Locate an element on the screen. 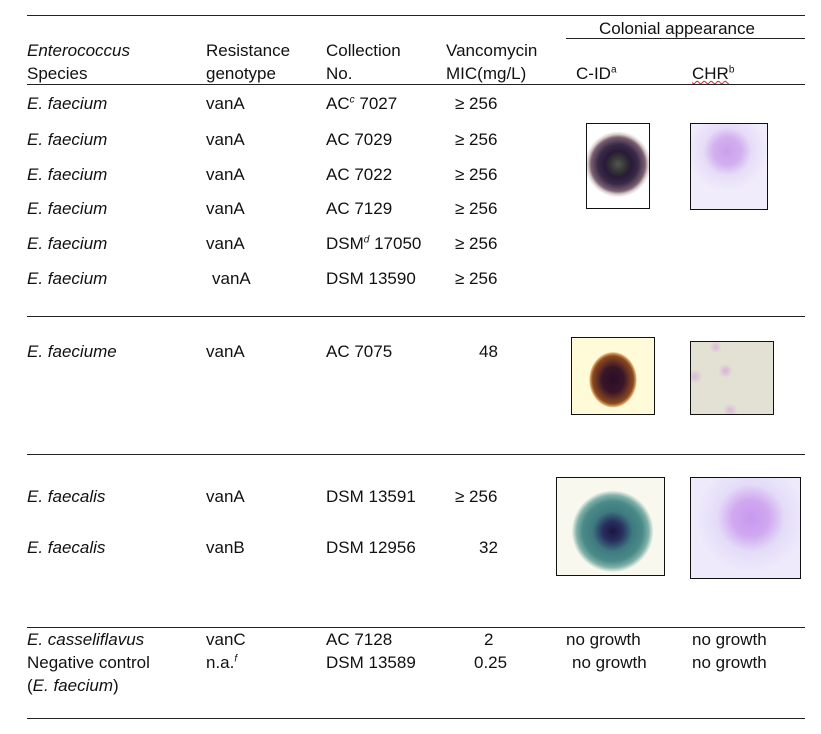 The height and width of the screenshot is (734, 821). mic-cell: 48 is located at coordinates (488, 351).